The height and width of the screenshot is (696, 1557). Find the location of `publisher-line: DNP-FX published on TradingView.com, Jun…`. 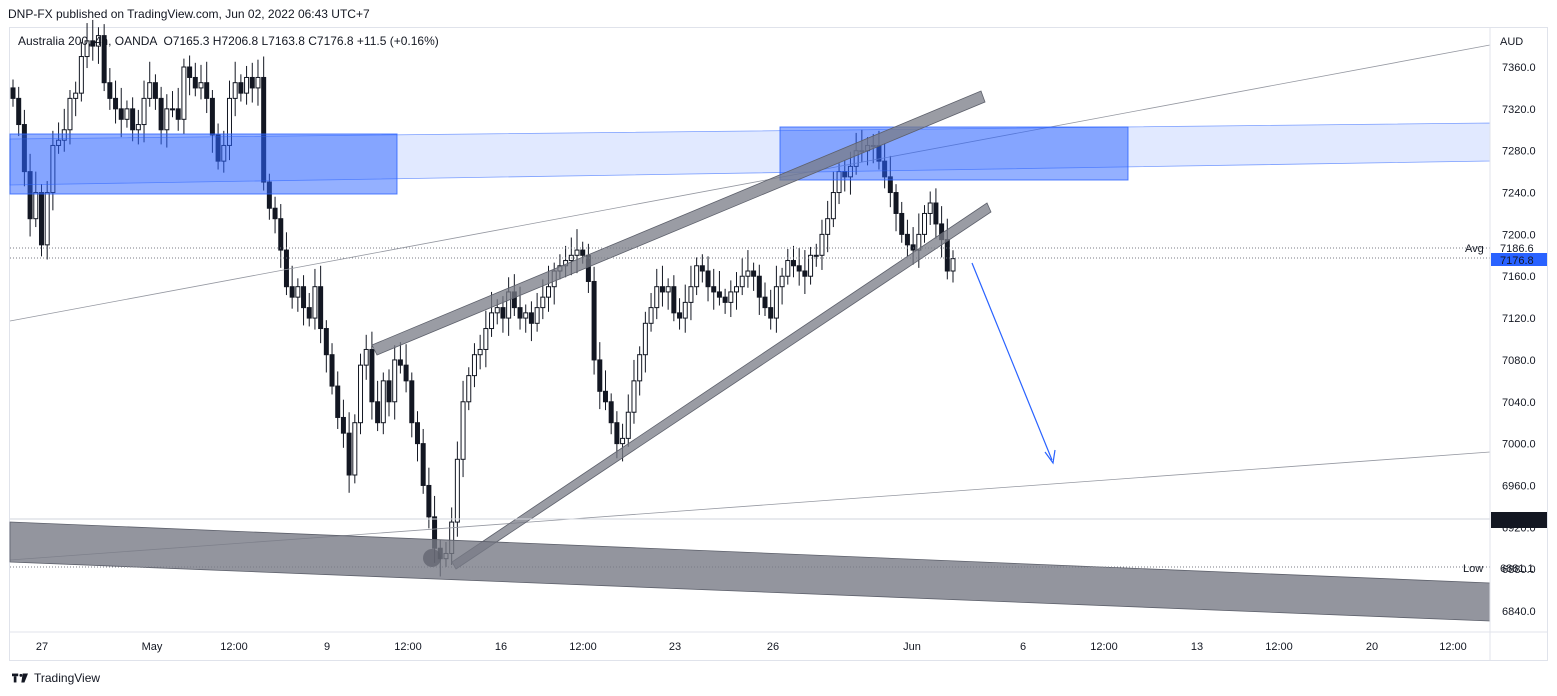

publisher-line: DNP-FX published on TradingView.com, Jun… is located at coordinates (189, 14).